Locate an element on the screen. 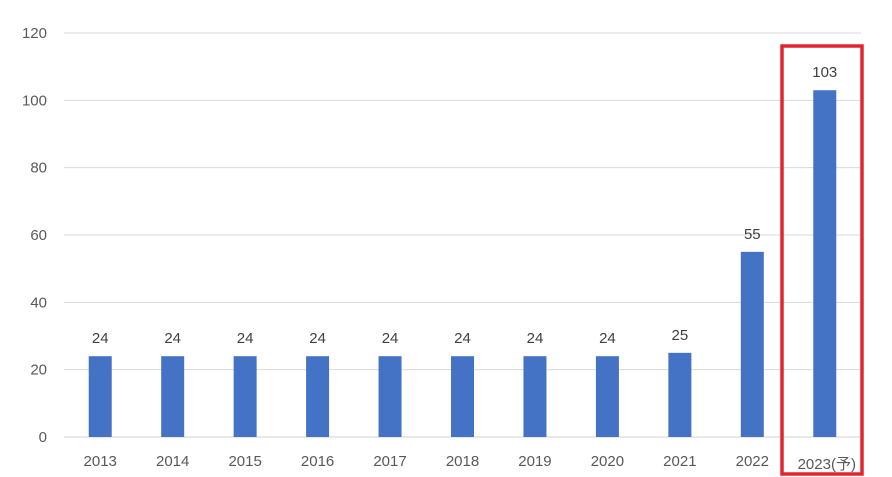 The height and width of the screenshot is (477, 892). data-label: 25 is located at coordinates (680, 335).